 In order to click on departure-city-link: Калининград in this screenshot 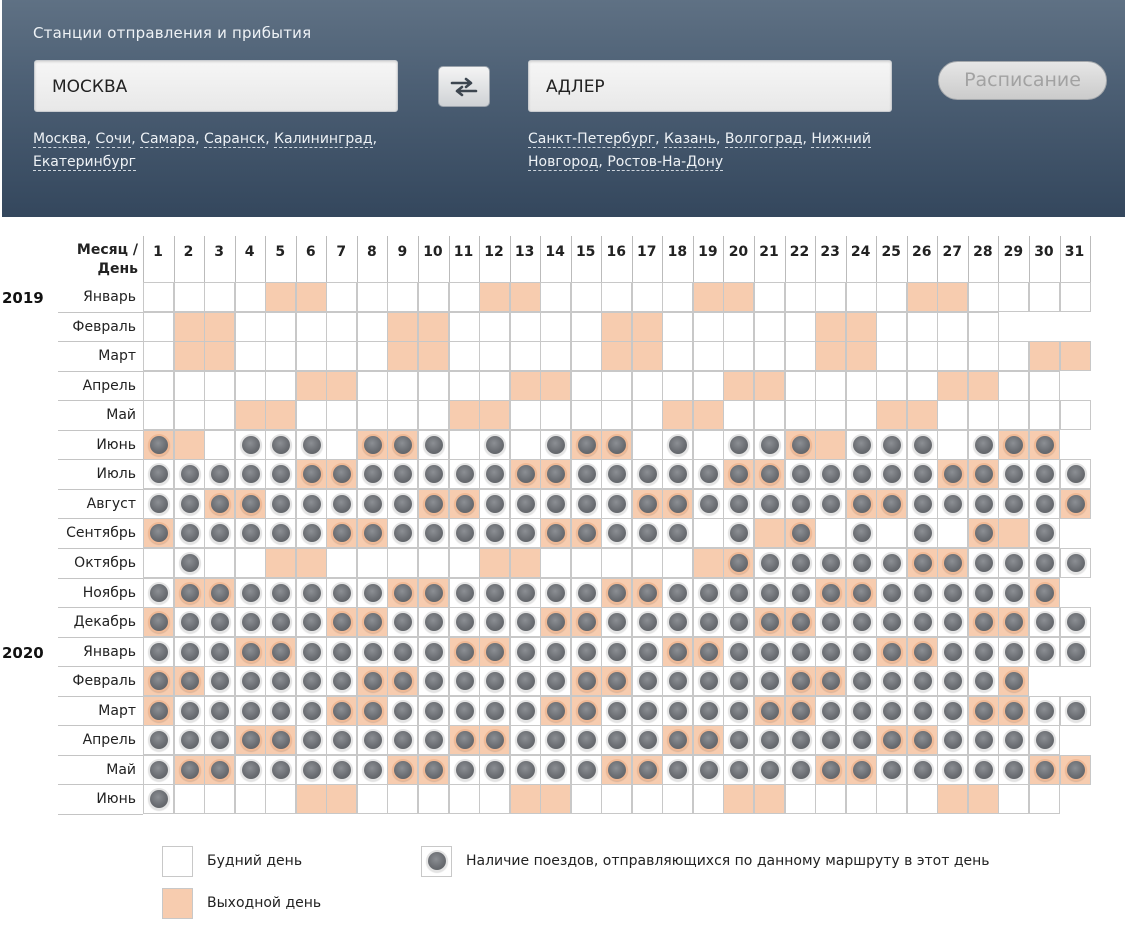, I will do `click(323, 139)`.